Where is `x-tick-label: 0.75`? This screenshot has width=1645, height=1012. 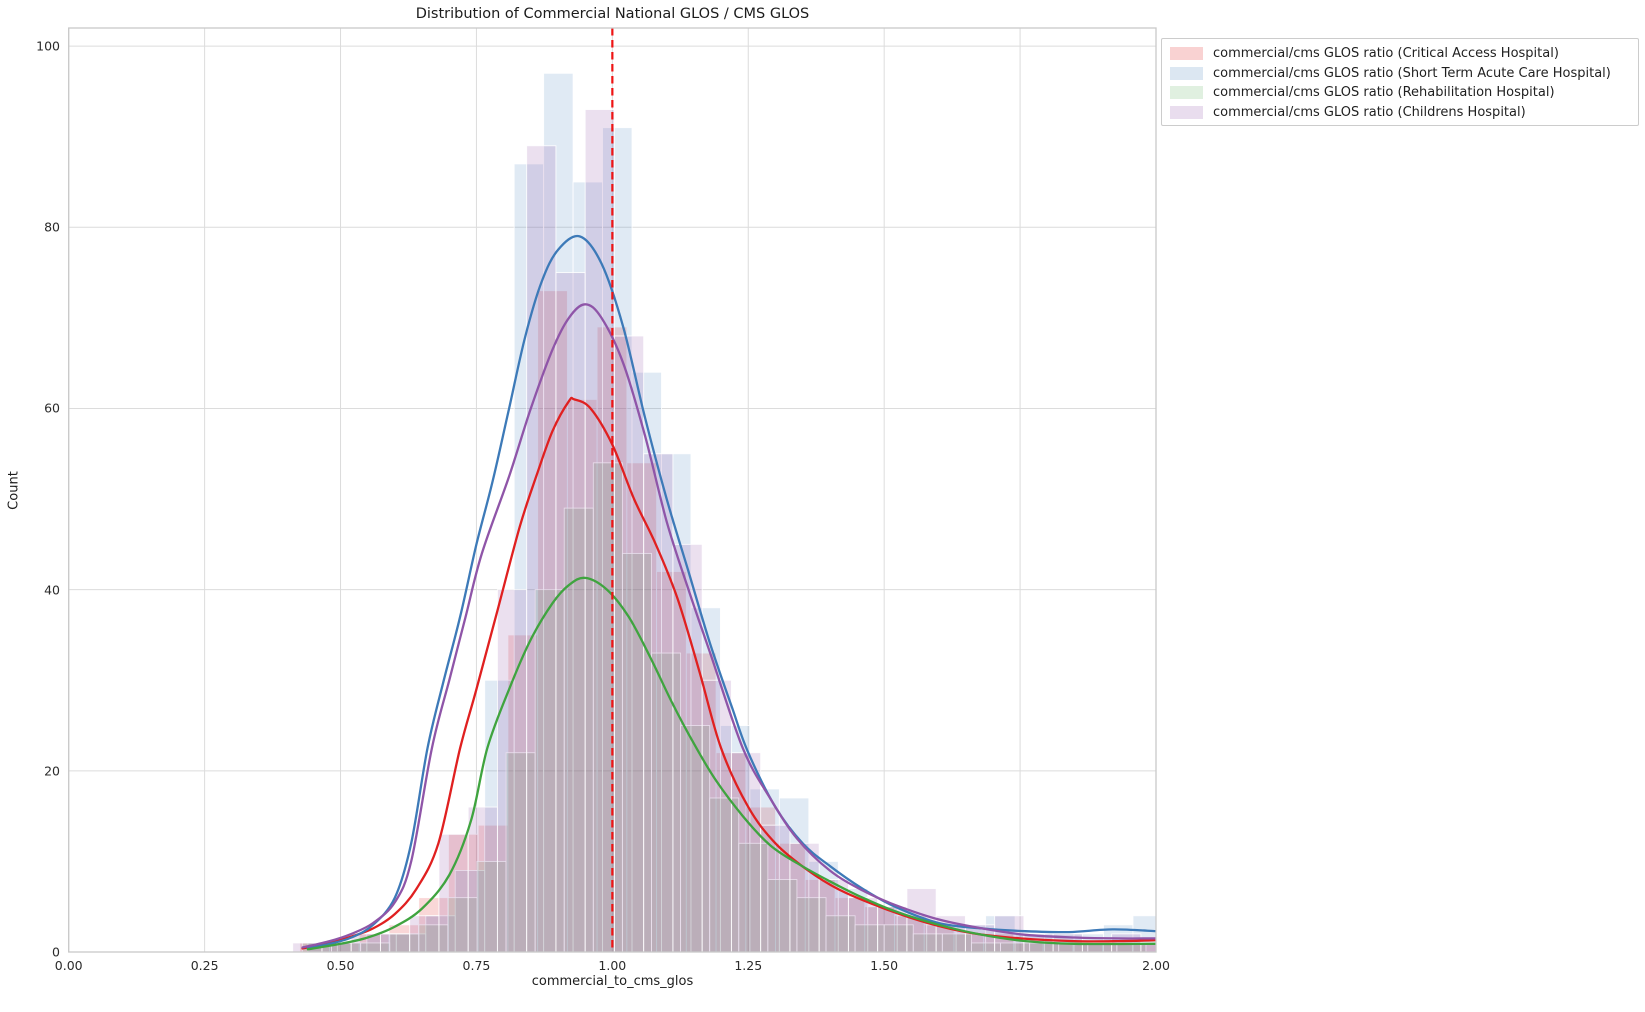 x-tick-label: 0.75 is located at coordinates (476, 965).